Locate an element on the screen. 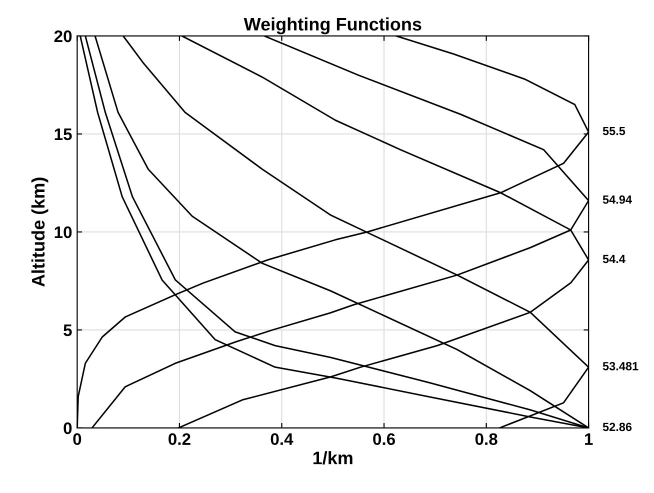 The image size is (654, 493). x-tick-label: 0.2 is located at coordinates (179, 439).